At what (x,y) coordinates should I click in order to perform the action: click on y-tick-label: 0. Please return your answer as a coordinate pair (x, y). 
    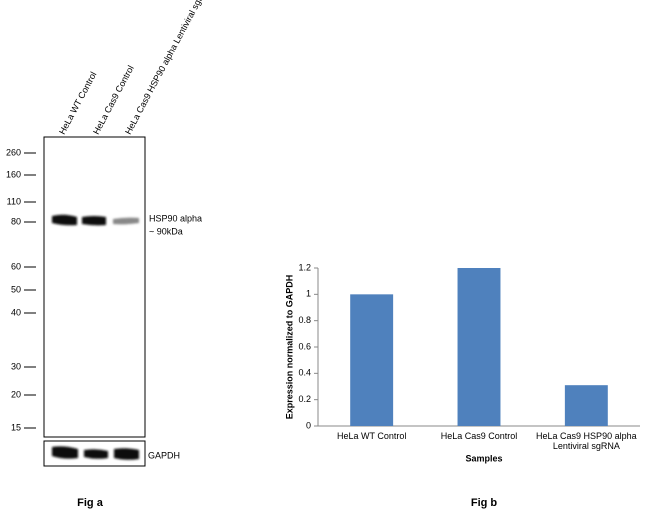
    Looking at the image, I should click on (308, 425).